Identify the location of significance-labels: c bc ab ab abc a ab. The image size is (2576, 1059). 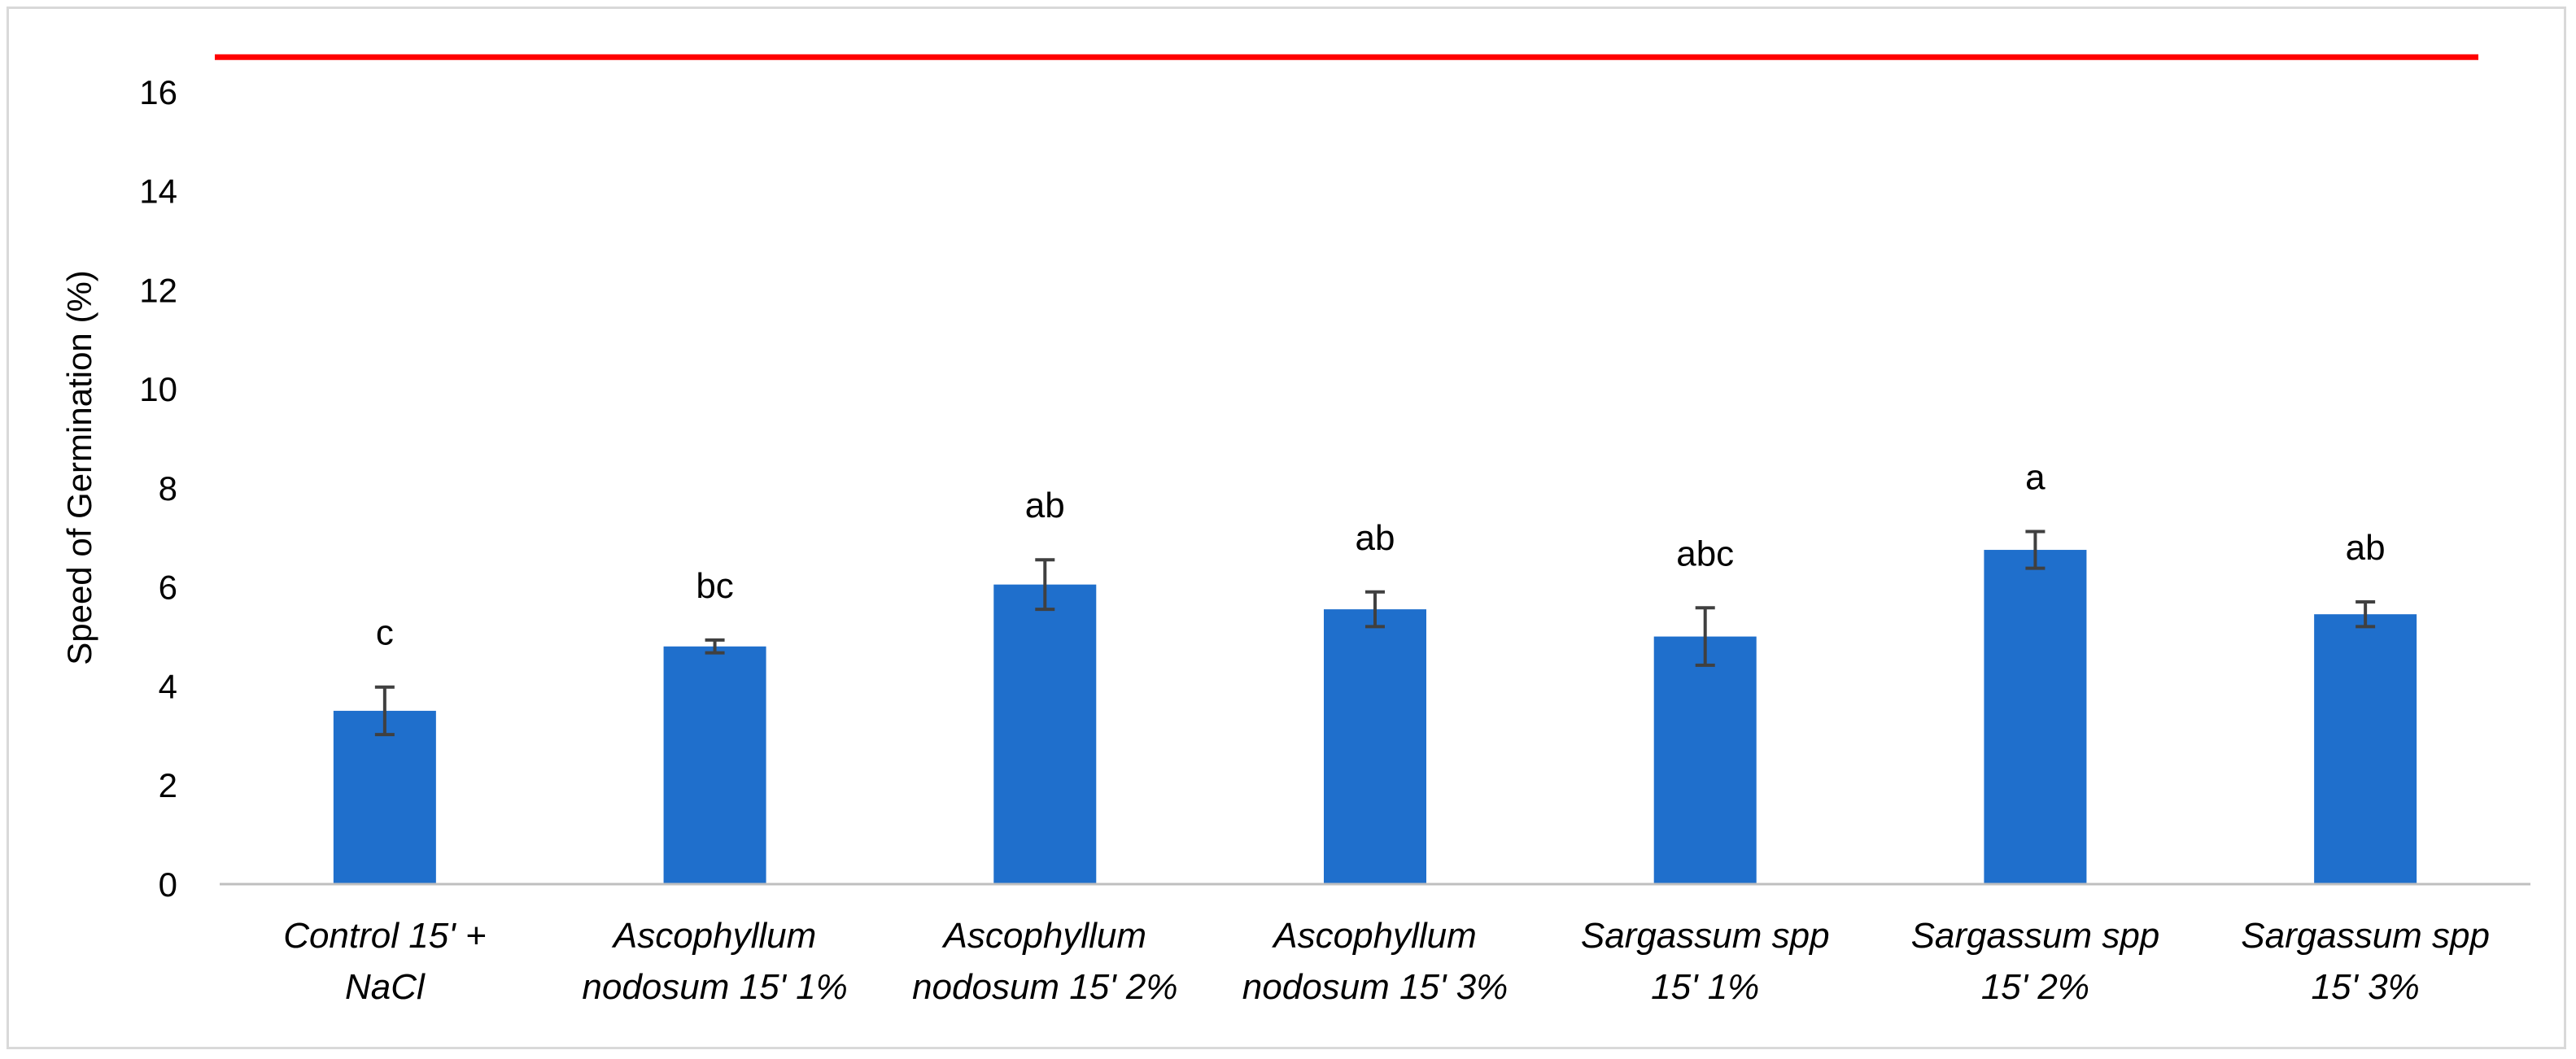
(1381, 555).